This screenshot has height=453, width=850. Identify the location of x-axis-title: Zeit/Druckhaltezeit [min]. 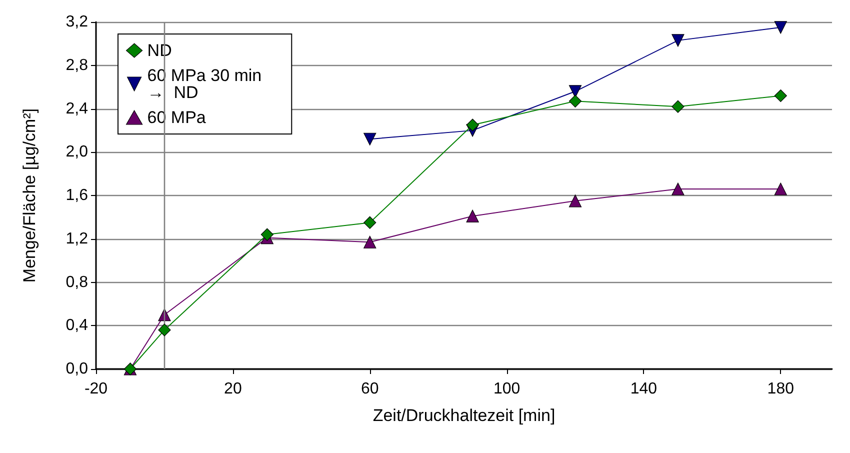
(464, 415).